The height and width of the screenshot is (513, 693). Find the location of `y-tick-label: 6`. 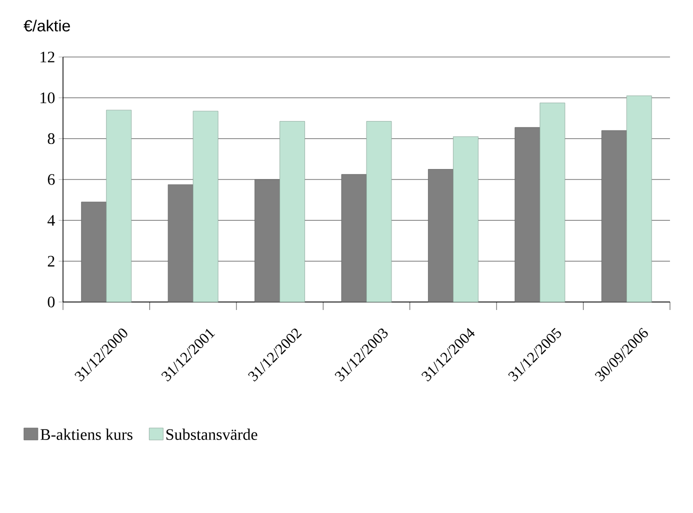

y-tick-label: 6 is located at coordinates (51, 179).